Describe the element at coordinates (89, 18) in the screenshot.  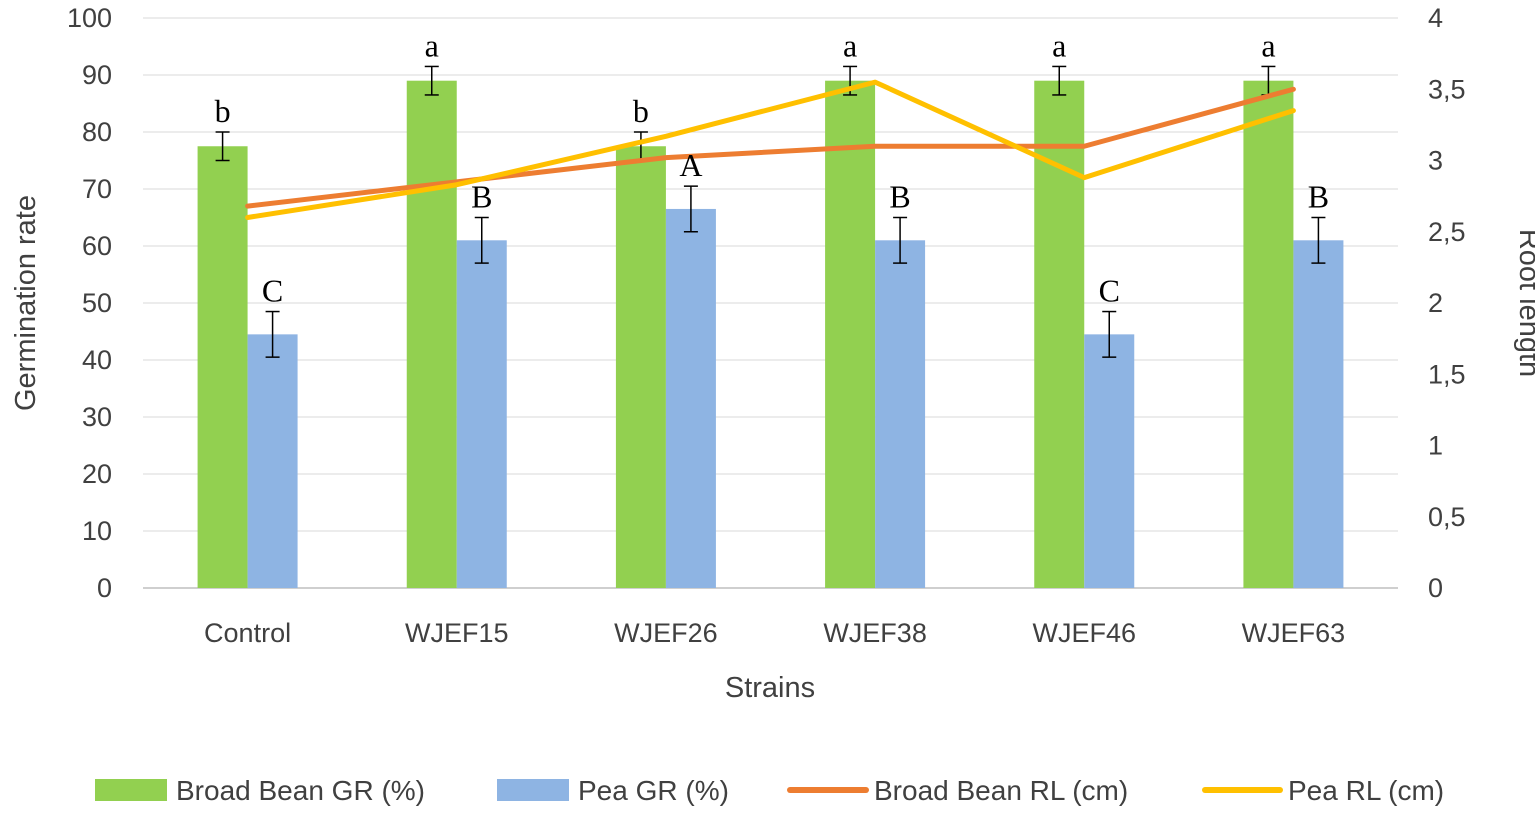
I see `y-tick-label: 100` at that location.